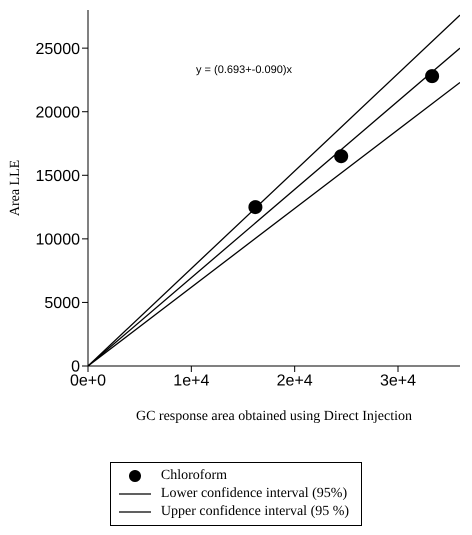  Describe the element at coordinates (62, 303) in the screenshot. I see `y-tick-label: 5000` at that location.